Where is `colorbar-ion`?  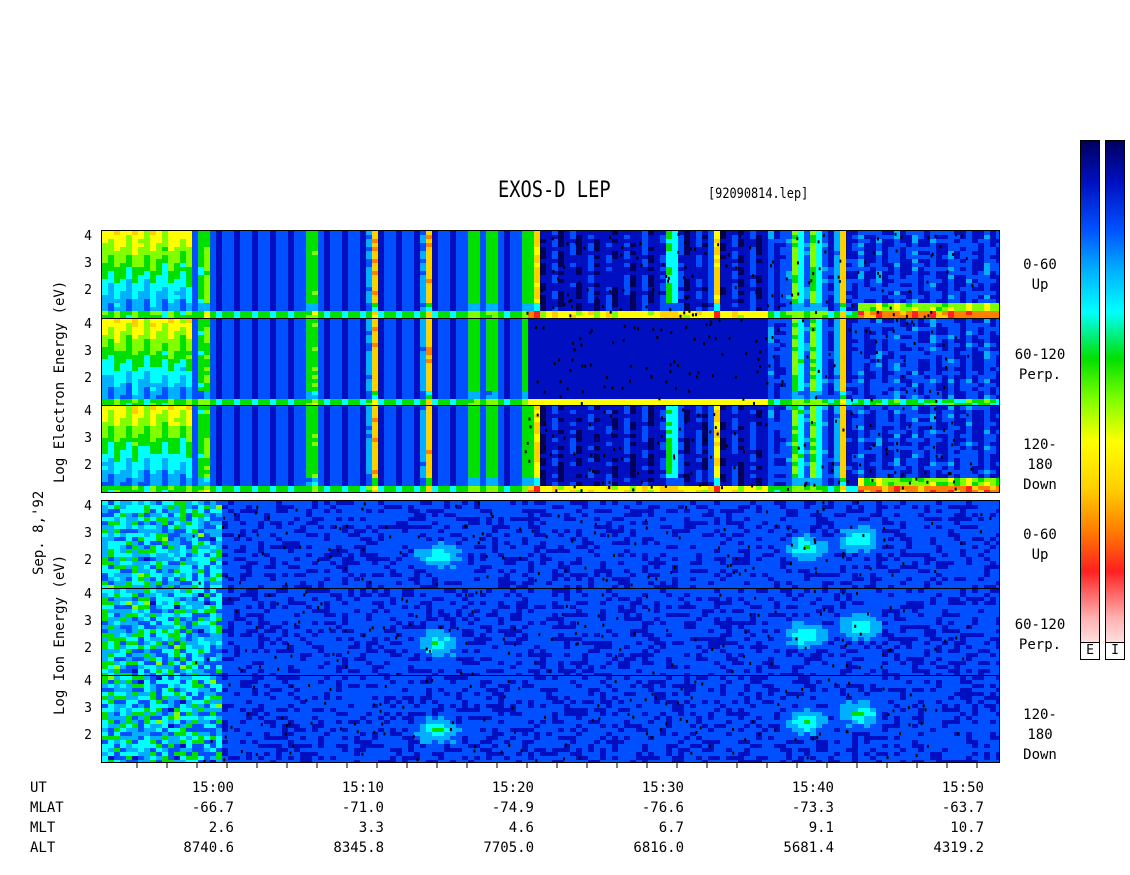
colorbar-ion is located at coordinates (1115, 400).